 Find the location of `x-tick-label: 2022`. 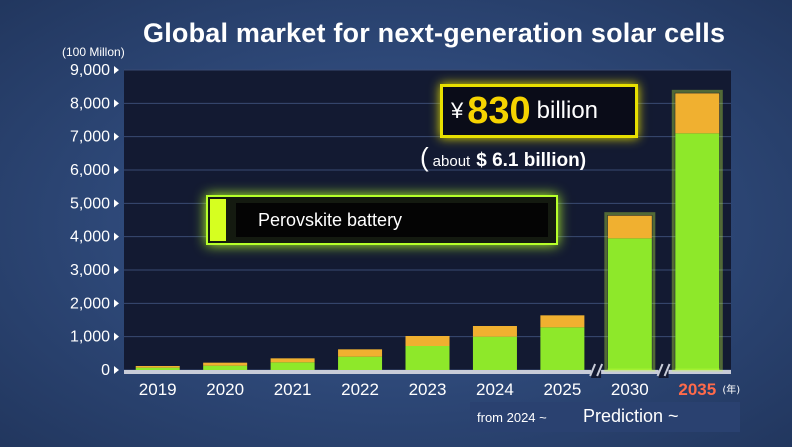

x-tick-label: 2022 is located at coordinates (360, 389).